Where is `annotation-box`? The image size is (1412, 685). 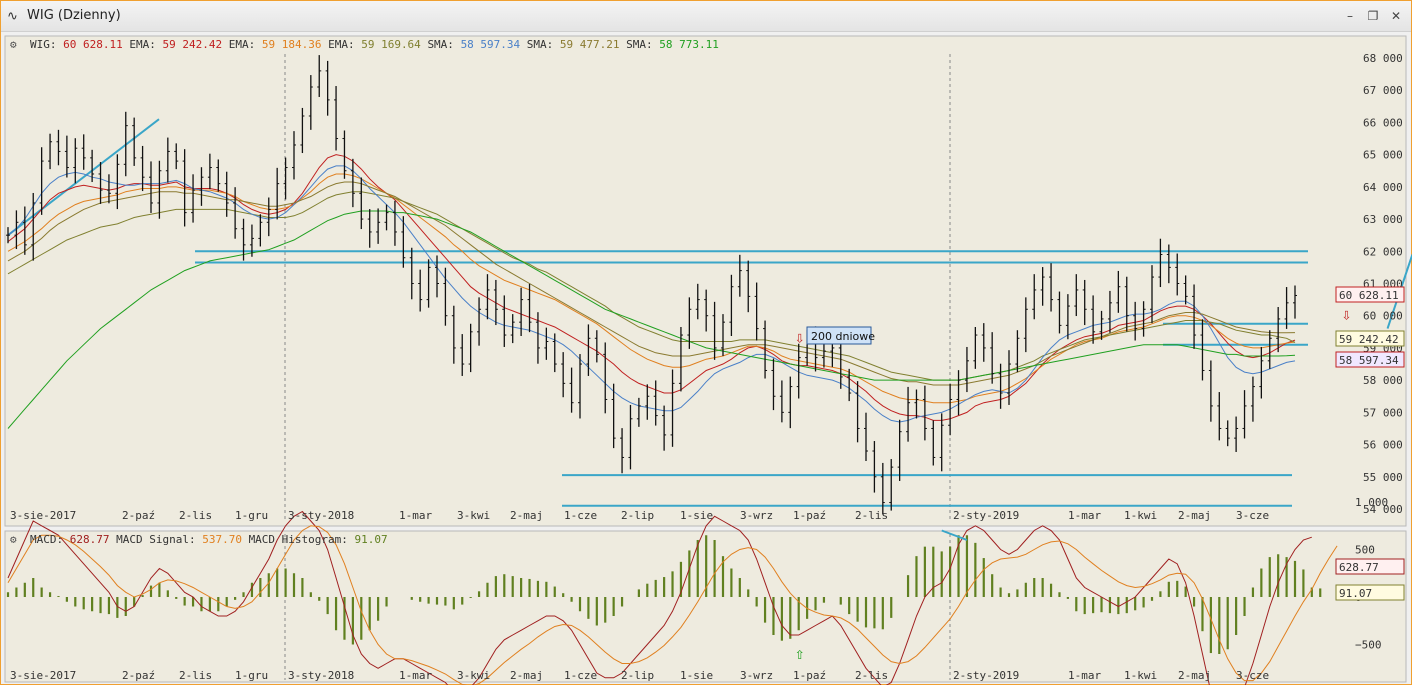
annotation-box is located at coordinates (839, 335).